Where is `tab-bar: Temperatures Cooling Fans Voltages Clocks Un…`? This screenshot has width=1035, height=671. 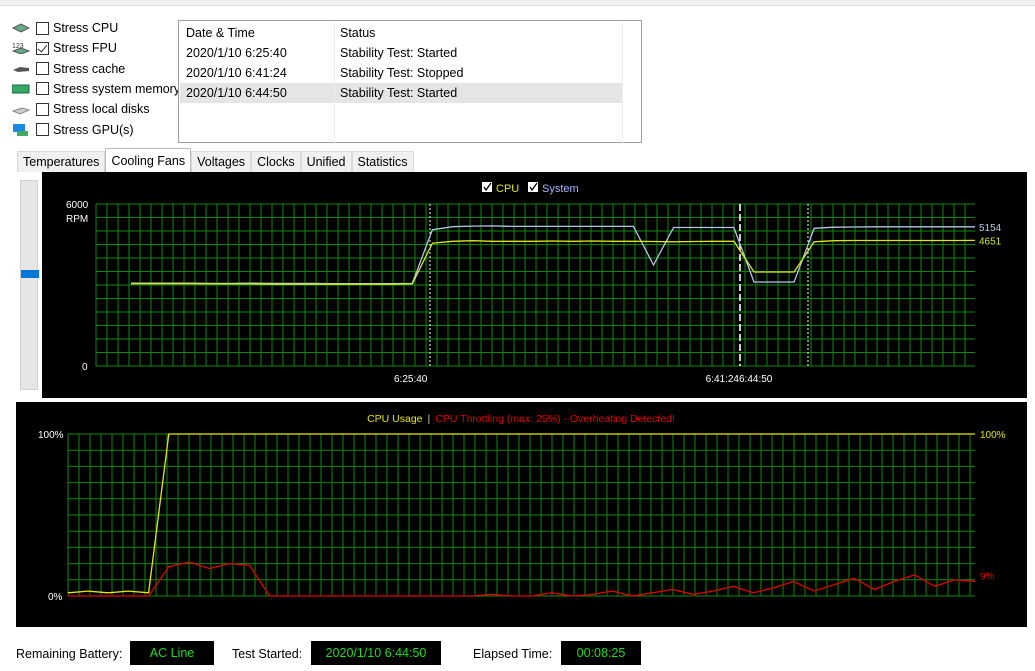 tab-bar: Temperatures Cooling Fans Voltages Clocks Un… is located at coordinates (215, 160).